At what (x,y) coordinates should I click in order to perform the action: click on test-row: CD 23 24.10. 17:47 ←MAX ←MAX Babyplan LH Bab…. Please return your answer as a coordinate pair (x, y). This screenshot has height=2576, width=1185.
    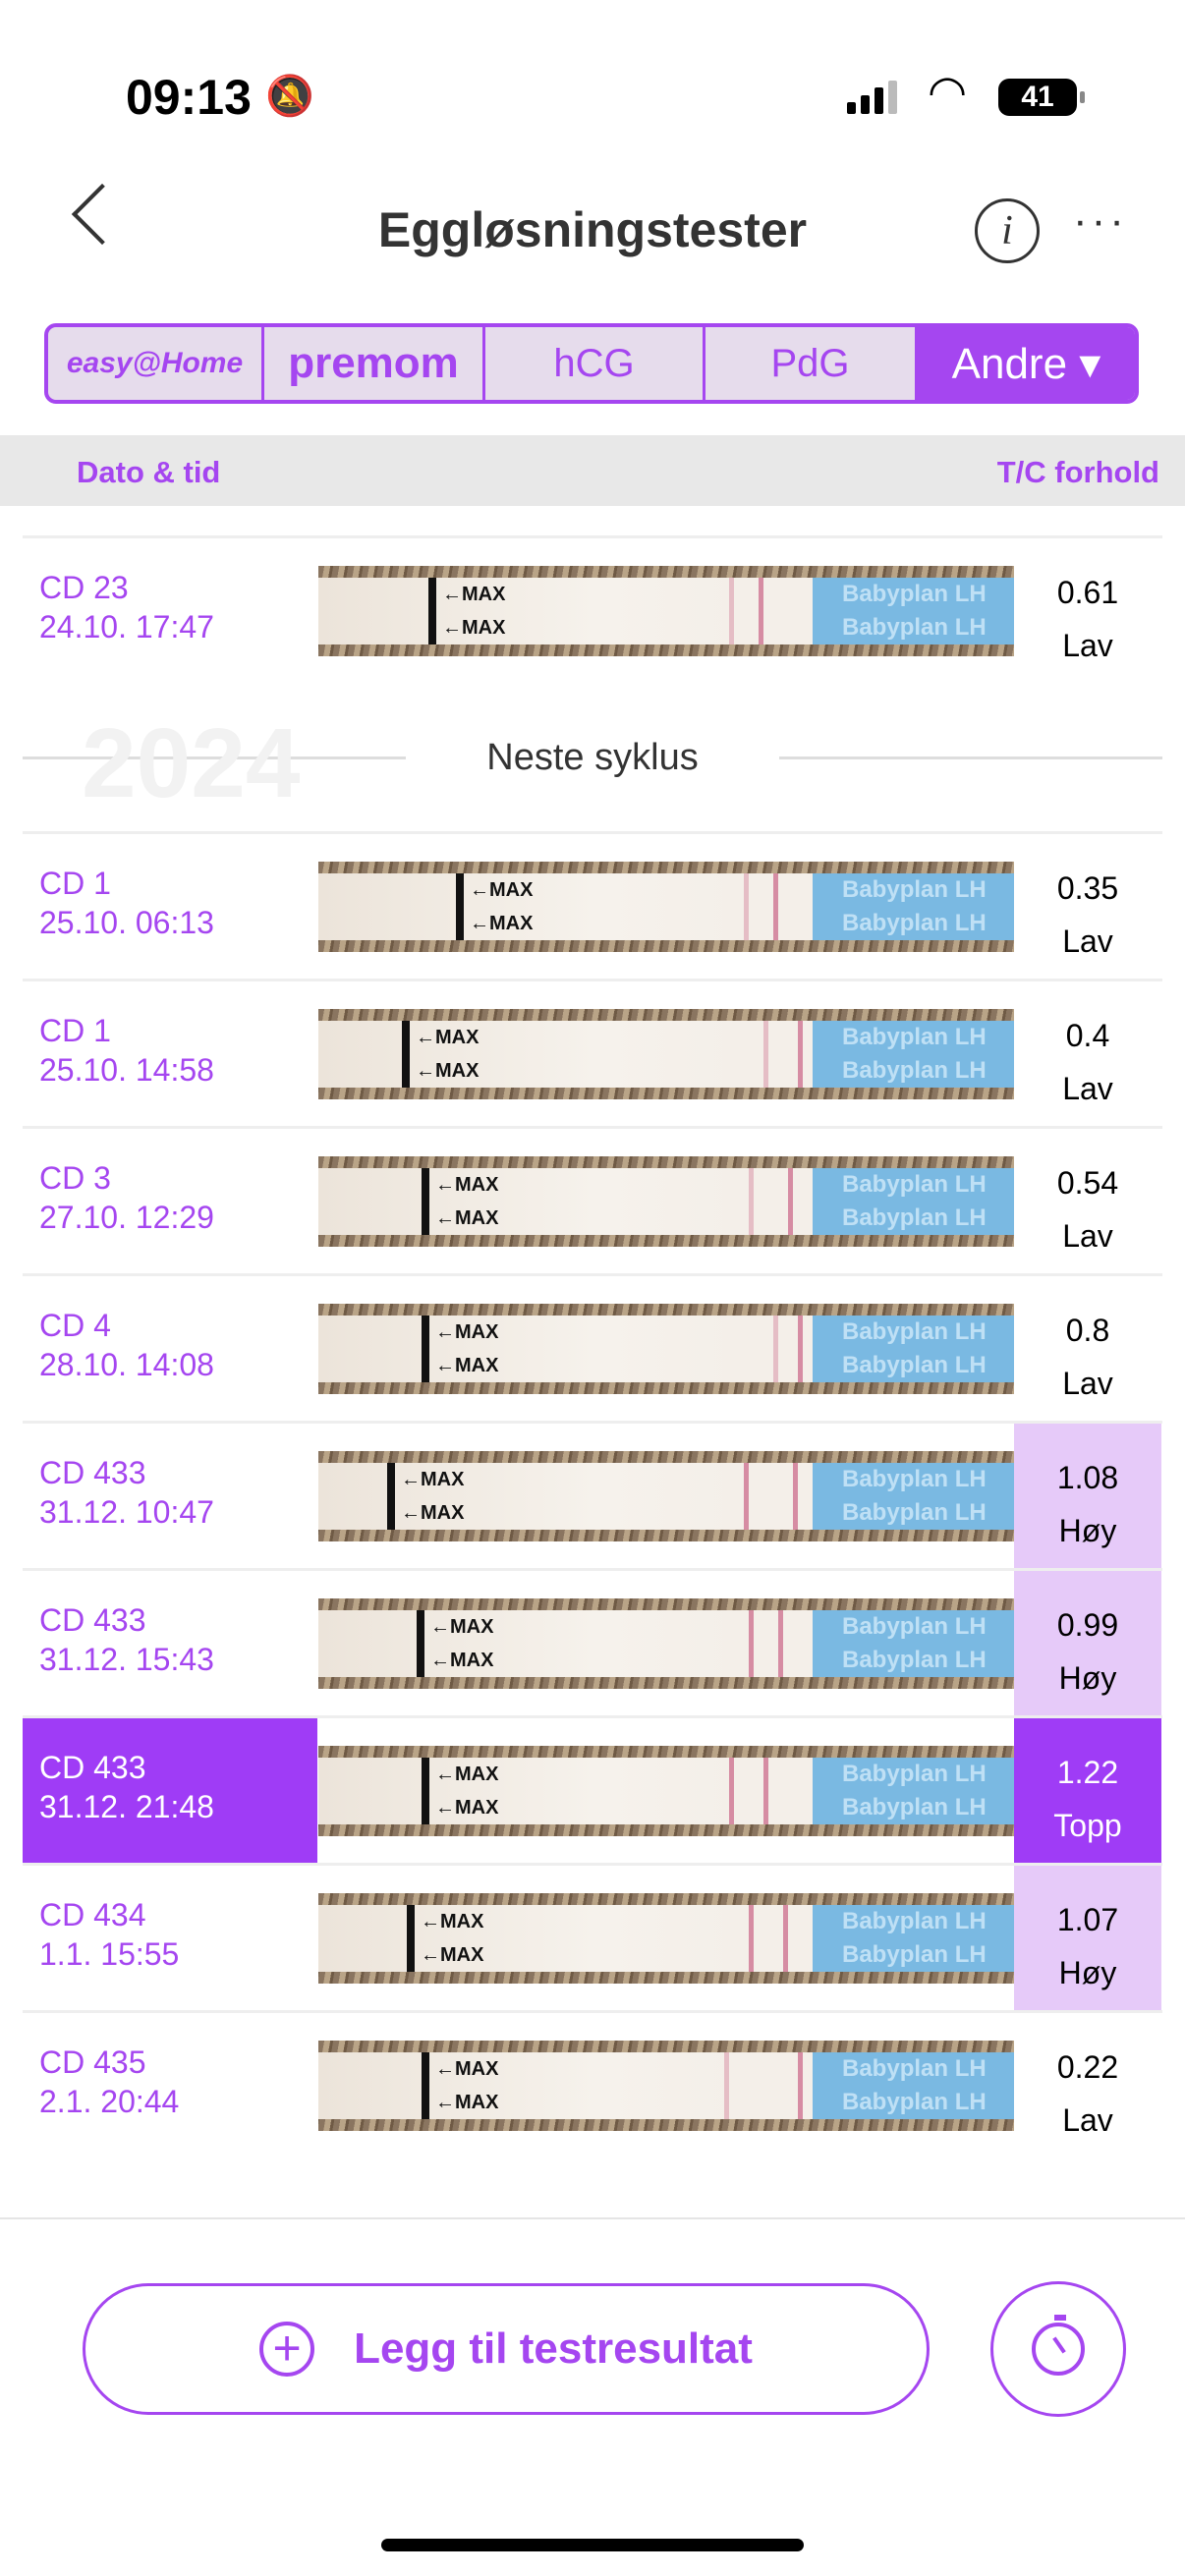
    Looking at the image, I should click on (592, 609).